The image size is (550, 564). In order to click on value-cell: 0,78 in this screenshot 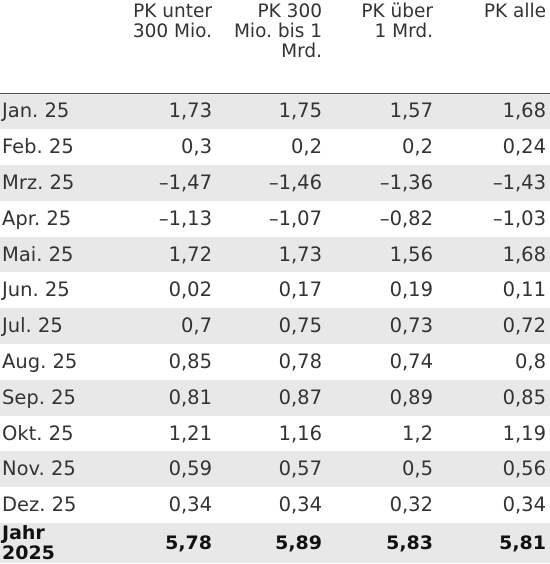, I will do `click(300, 361)`.